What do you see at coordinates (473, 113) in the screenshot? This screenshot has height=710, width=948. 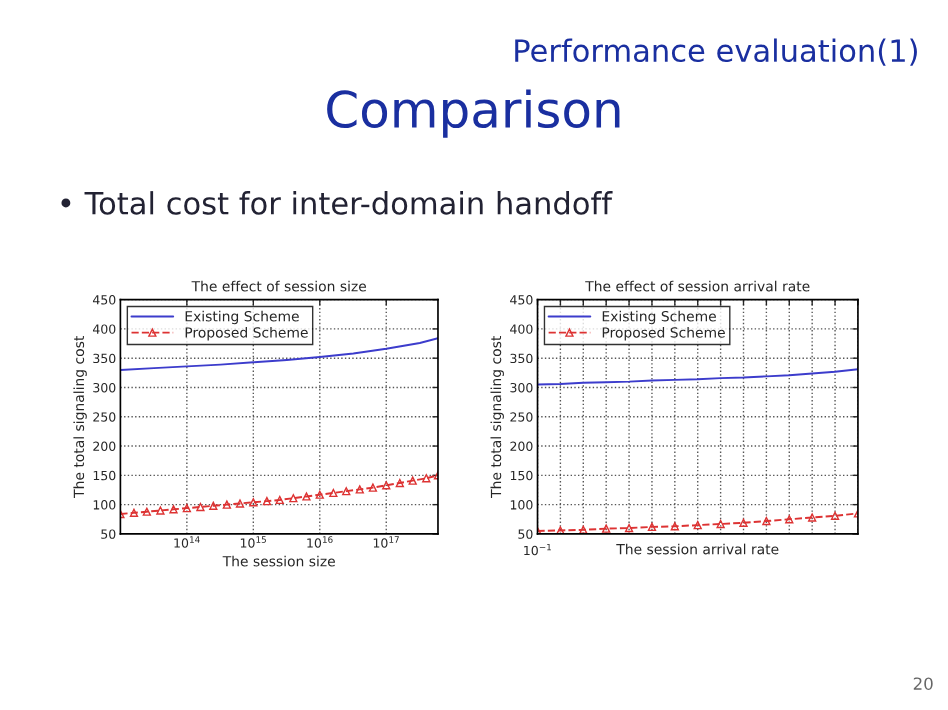 I see `text: Comparison` at bounding box center [473, 113].